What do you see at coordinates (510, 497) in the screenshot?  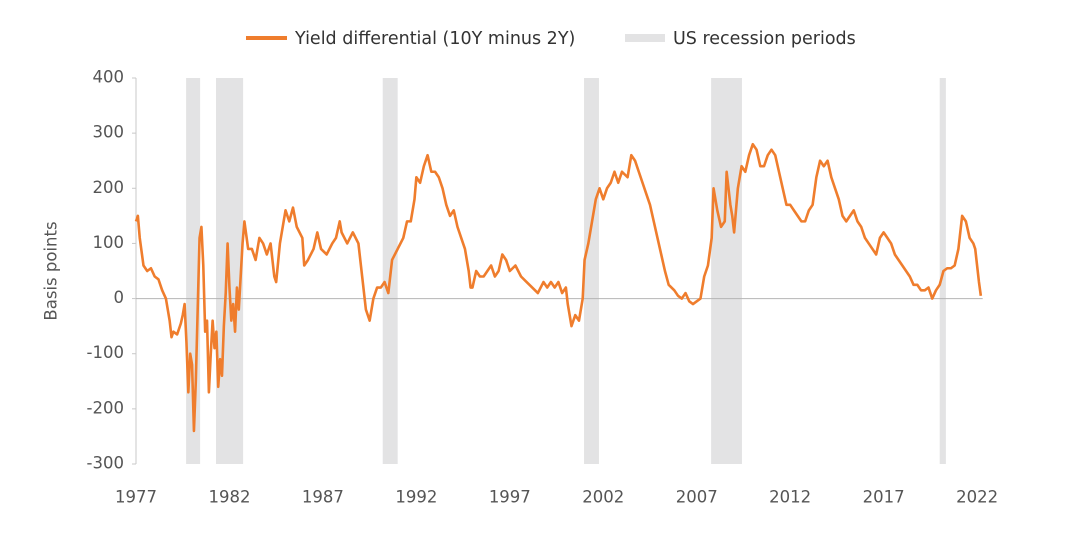 I see `x-tick-label: 1997` at bounding box center [510, 497].